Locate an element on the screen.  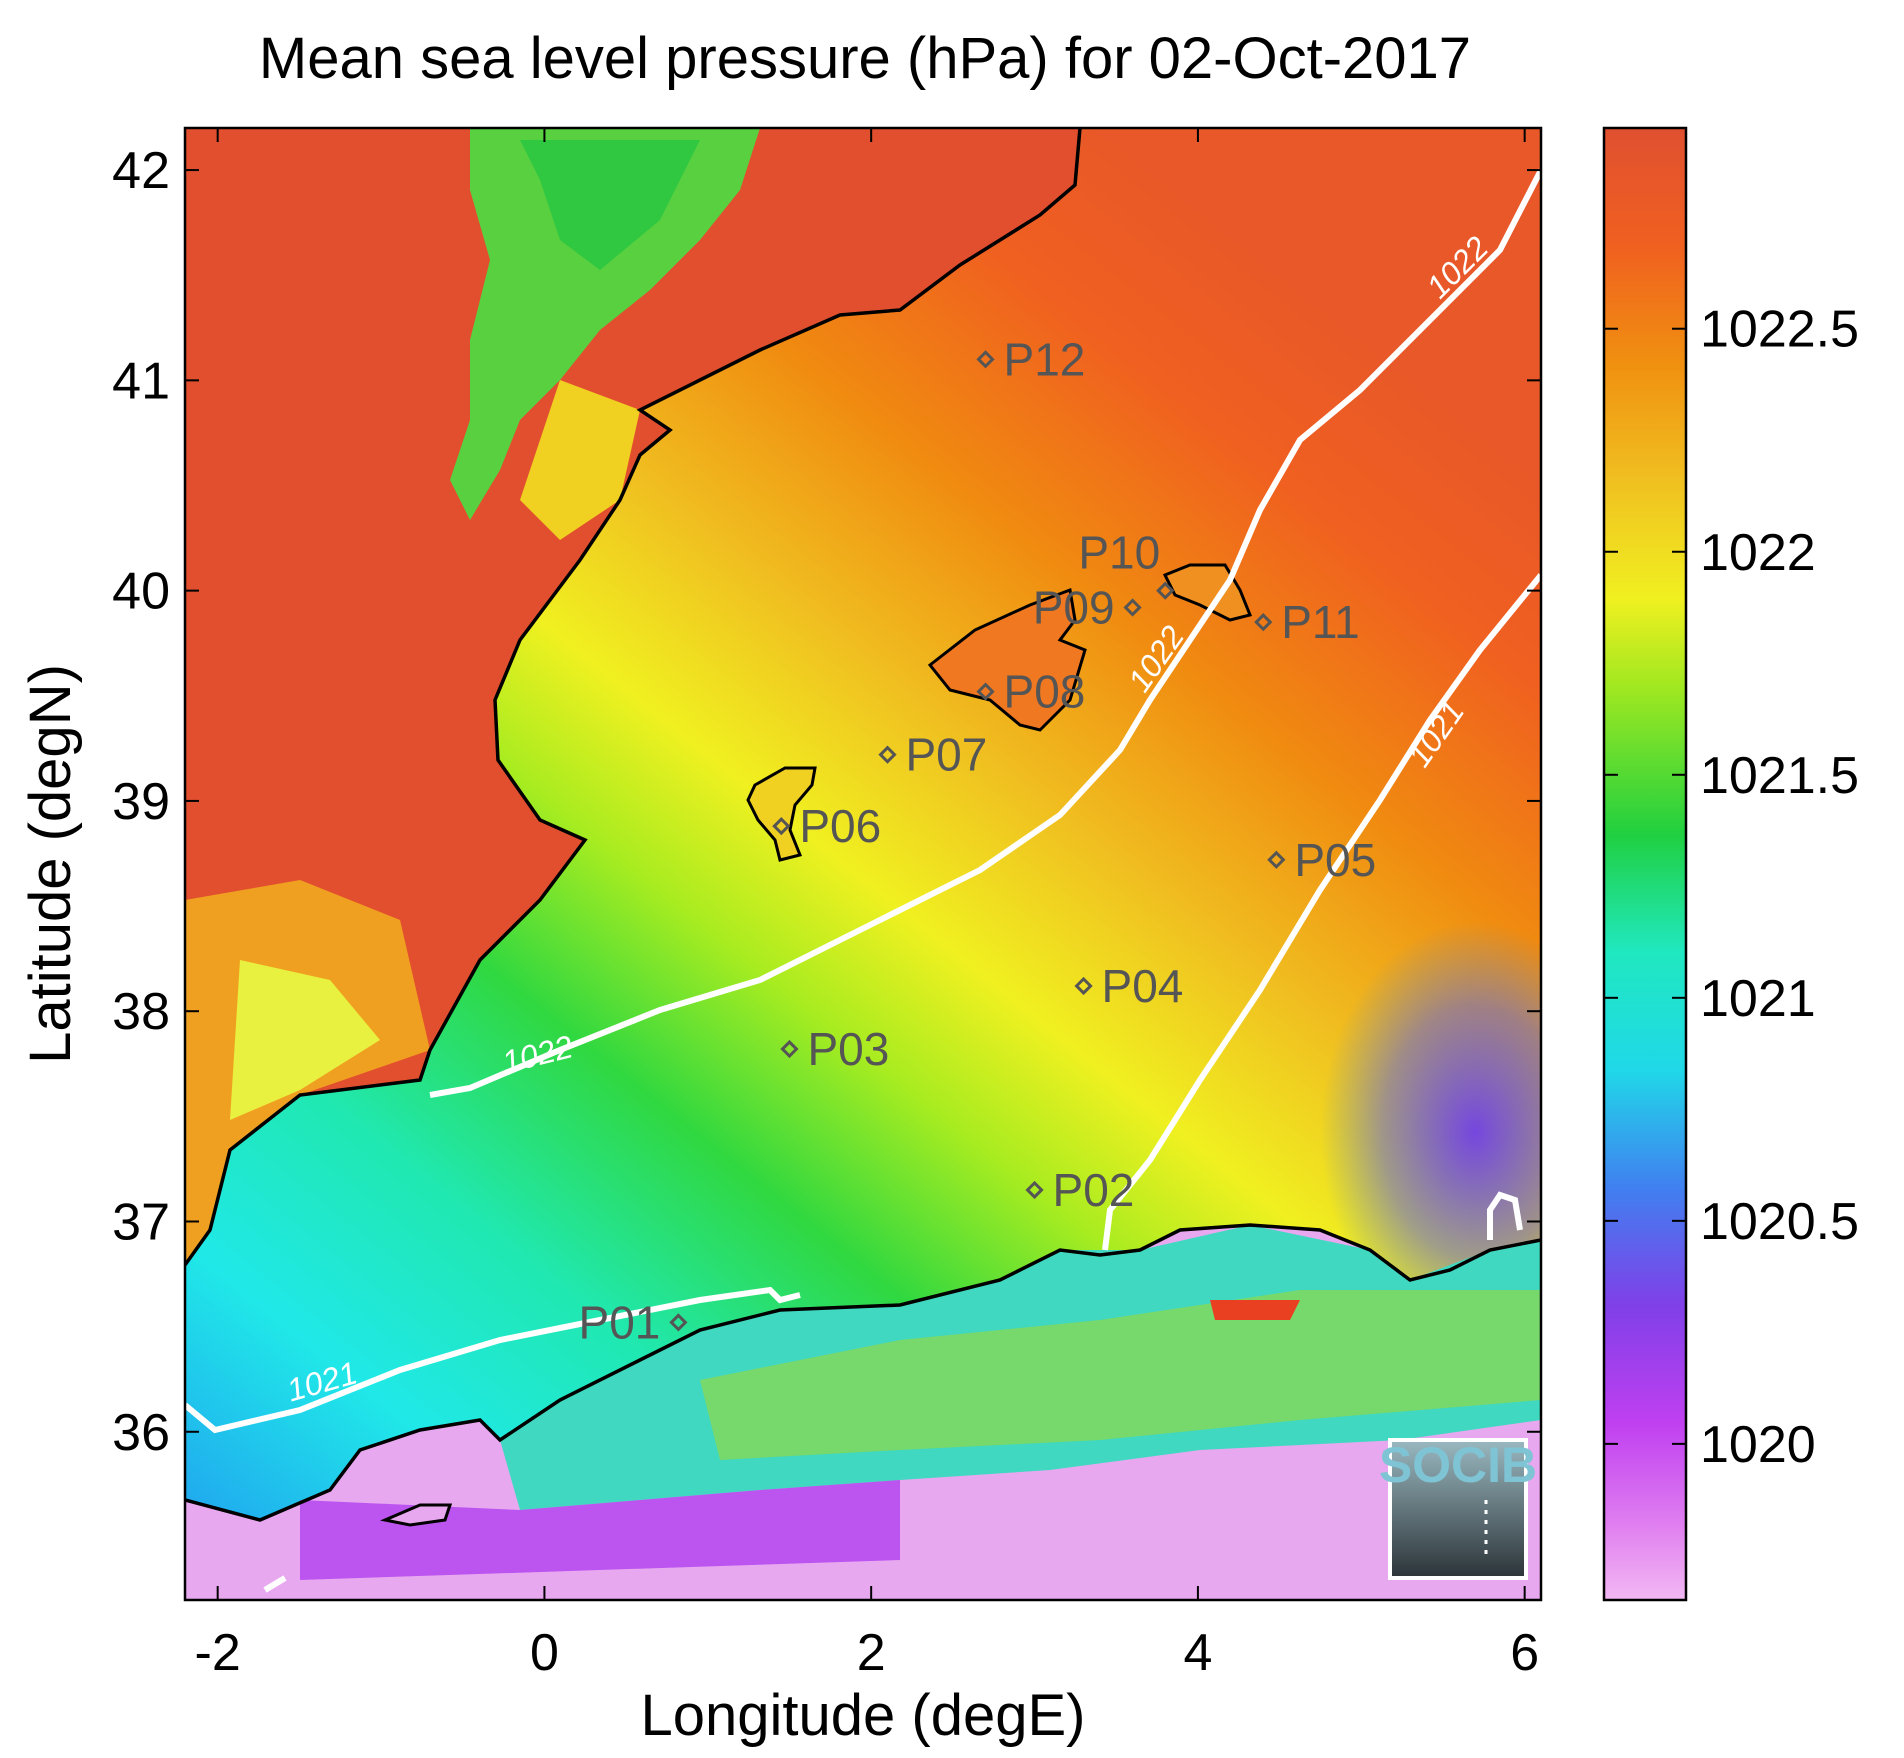
x-tick-label: 0 is located at coordinates (544, 1653).